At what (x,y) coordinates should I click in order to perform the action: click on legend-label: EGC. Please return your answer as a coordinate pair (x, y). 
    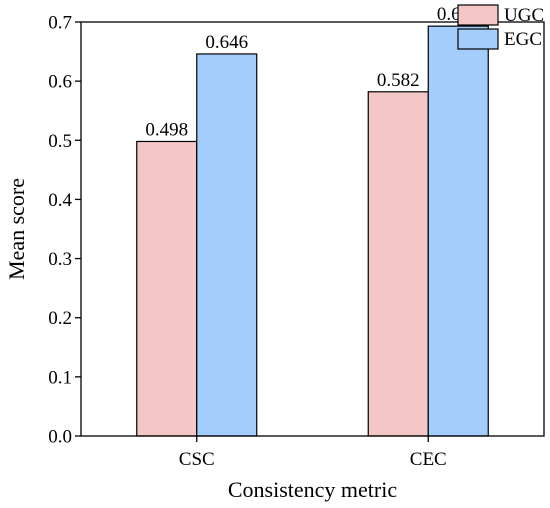
    Looking at the image, I should click on (523, 39).